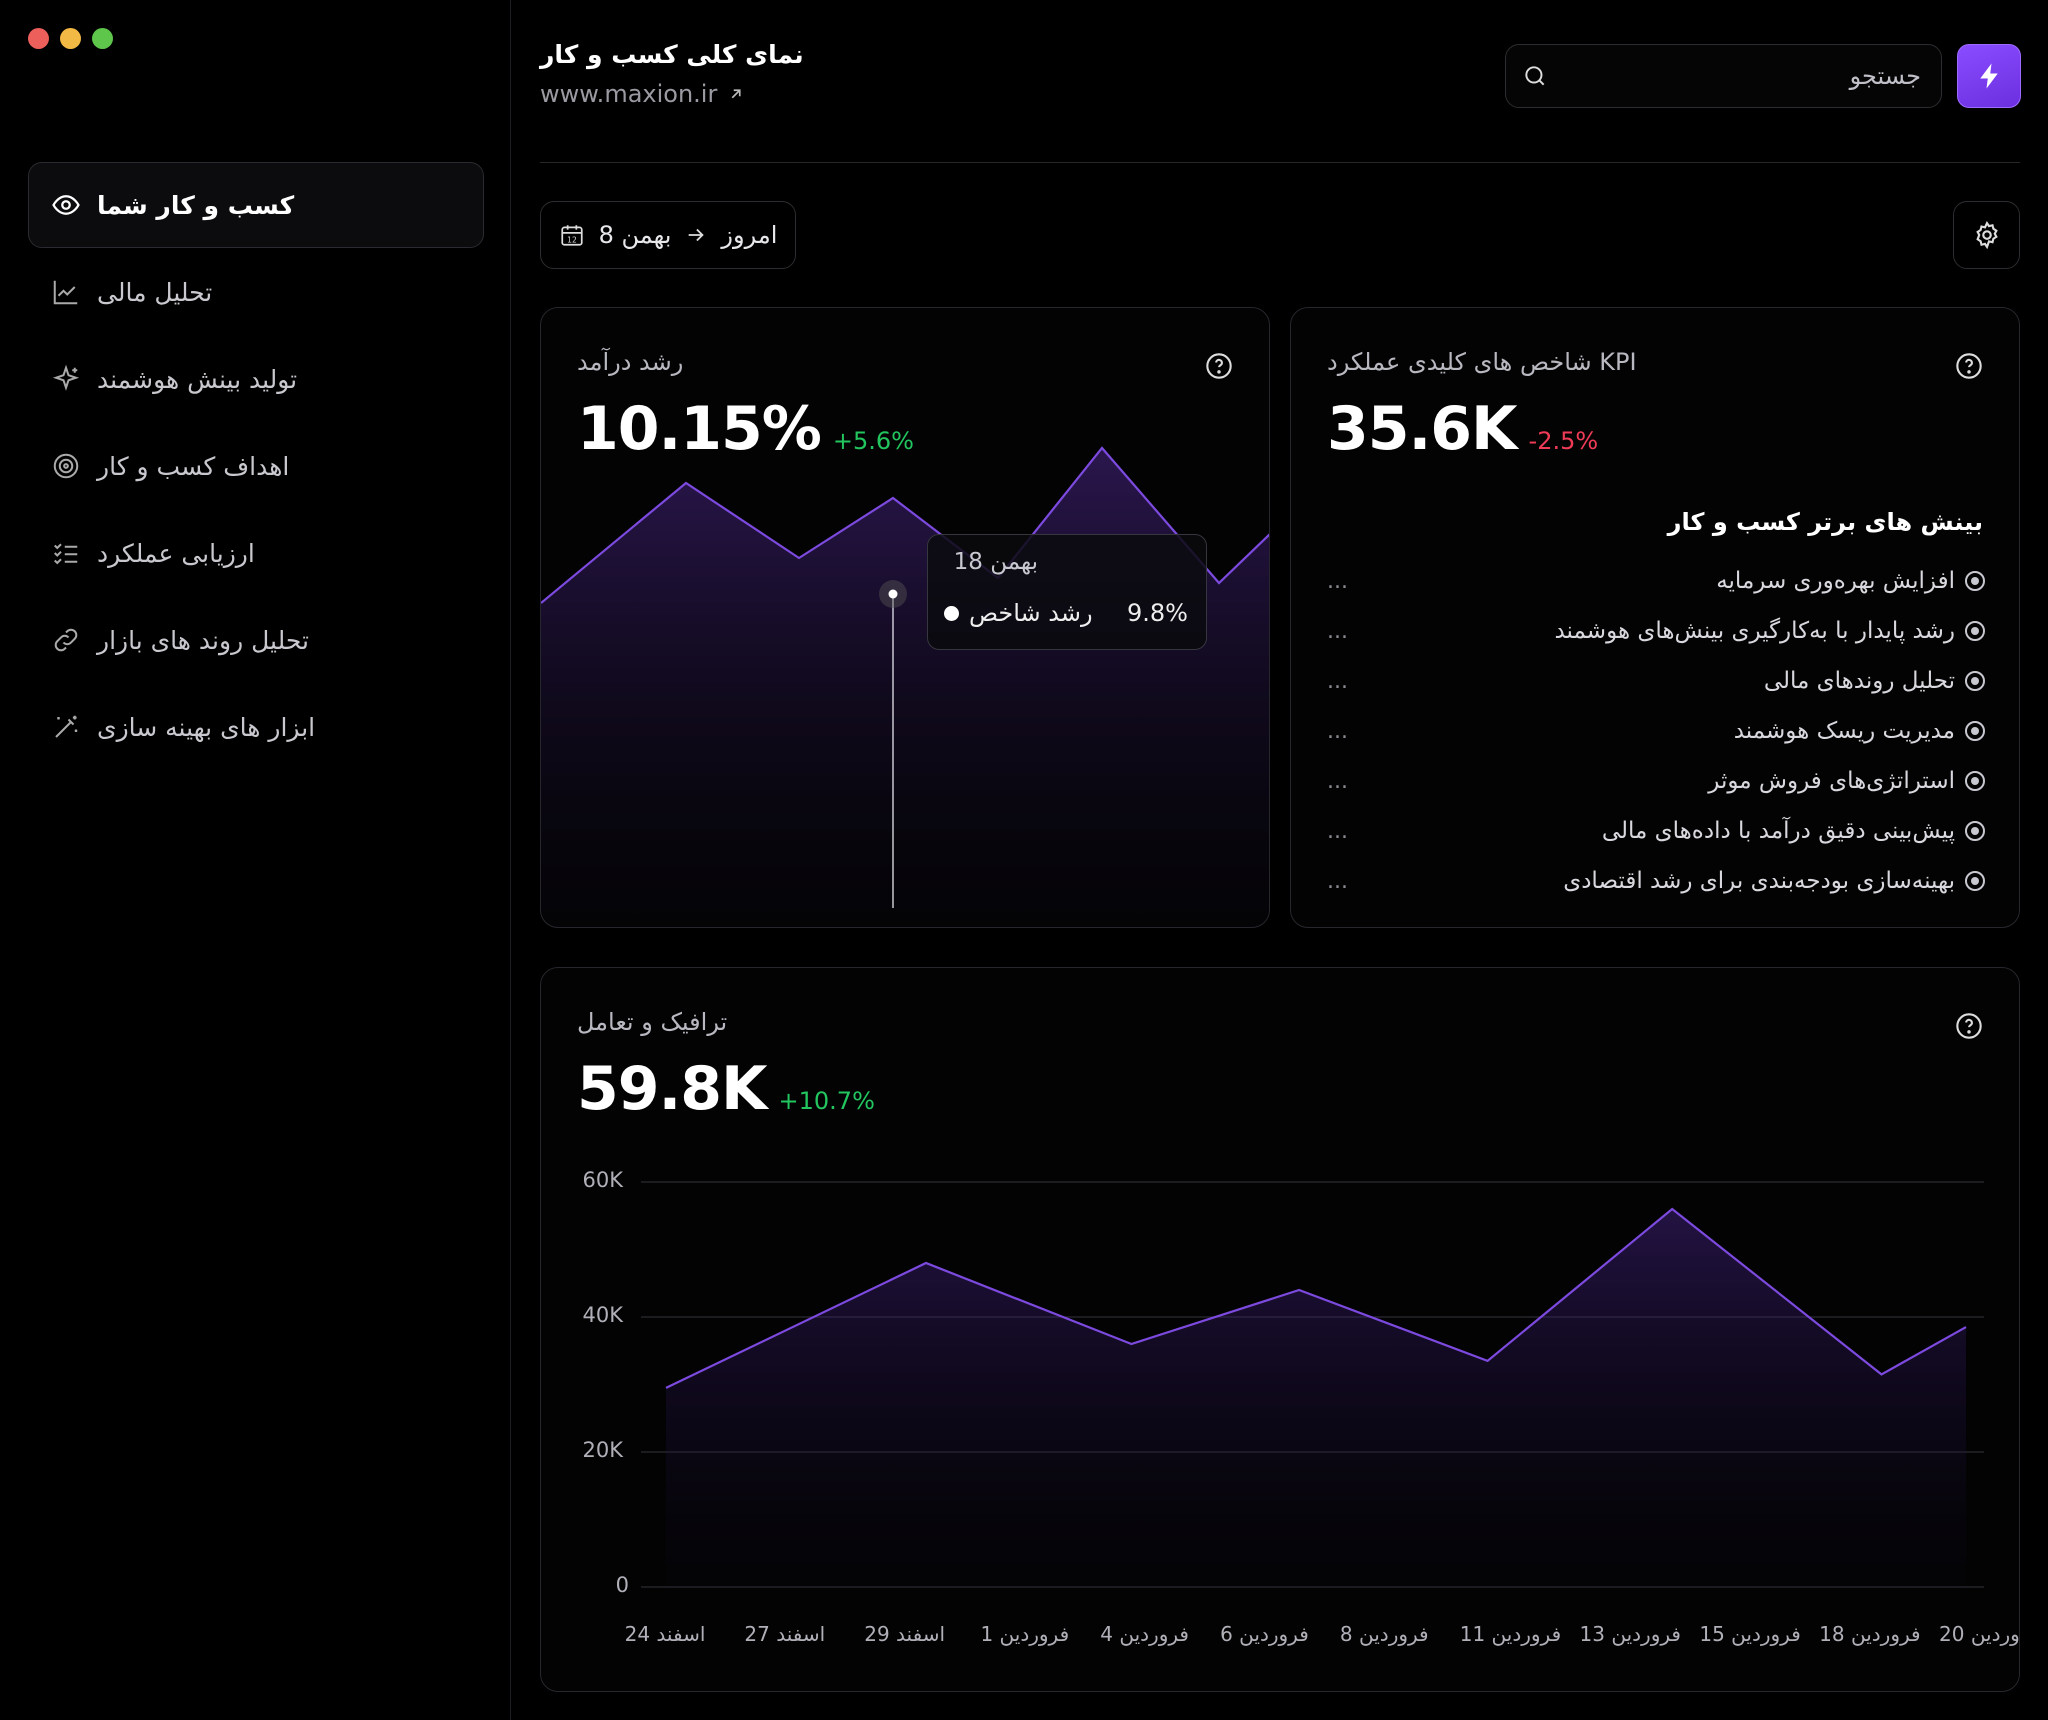  I want to click on minimize-window-button, so click(70, 38).